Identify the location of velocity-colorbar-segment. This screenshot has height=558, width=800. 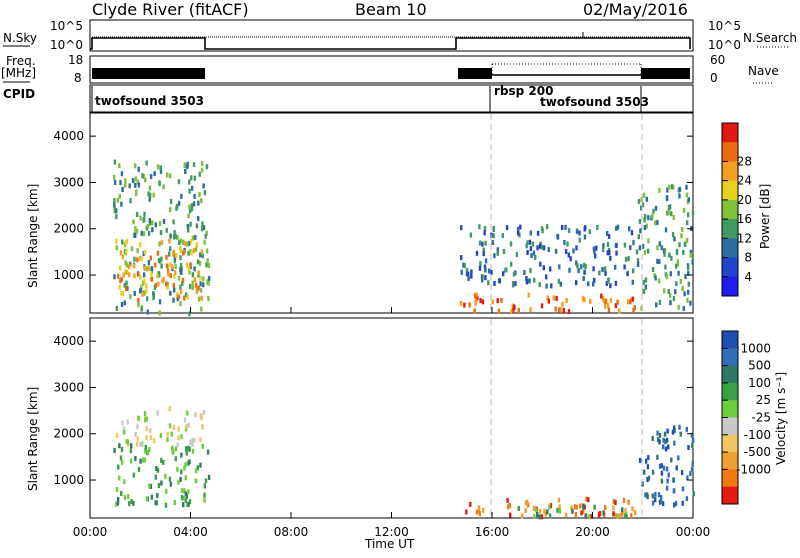
(730, 443).